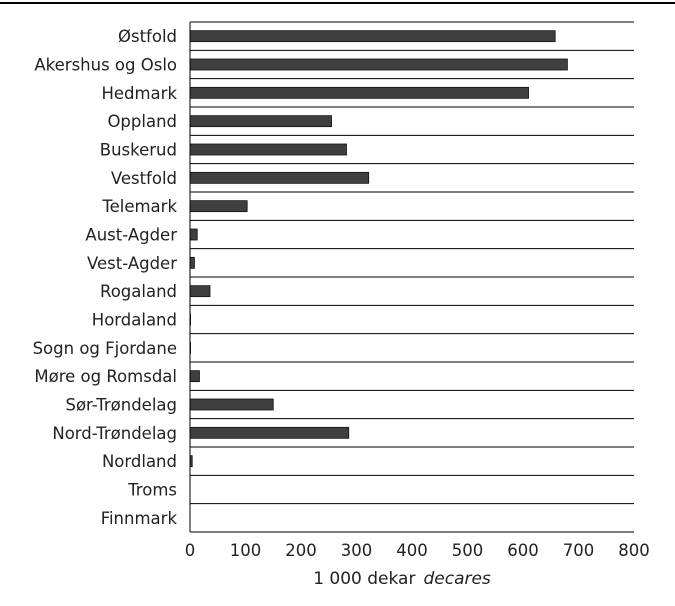 The image size is (675, 606). What do you see at coordinates (105, 65) in the screenshot?
I see `category-label: Akershus og Oslo` at bounding box center [105, 65].